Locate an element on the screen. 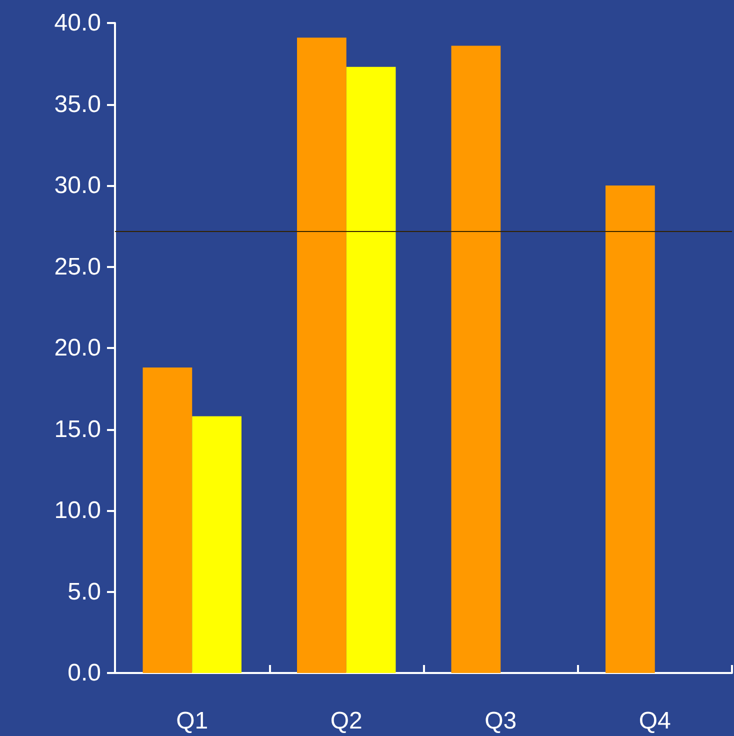 This screenshot has width=734, height=736. x-tick-label: Q2 is located at coordinates (346, 721).